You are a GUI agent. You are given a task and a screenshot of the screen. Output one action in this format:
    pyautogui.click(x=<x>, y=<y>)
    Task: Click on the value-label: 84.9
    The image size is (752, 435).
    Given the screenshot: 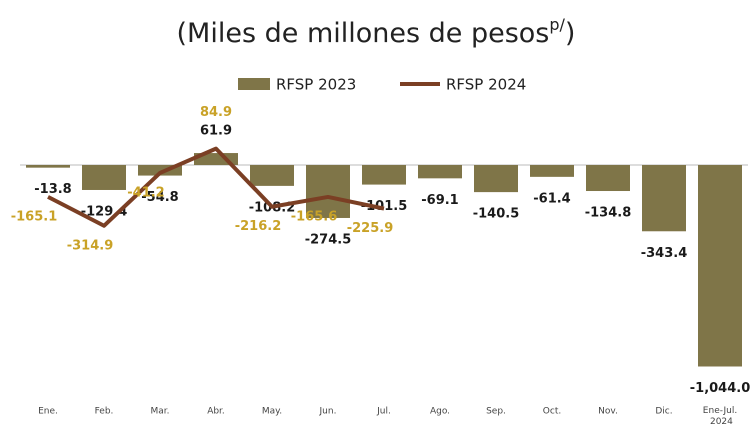 What is the action you would take?
    pyautogui.click(x=216, y=112)
    